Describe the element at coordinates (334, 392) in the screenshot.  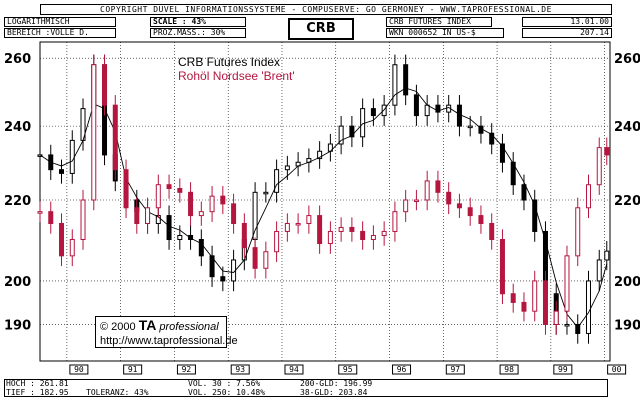
I see `stat-38gld: 38-GLD: 203.84` at that location.